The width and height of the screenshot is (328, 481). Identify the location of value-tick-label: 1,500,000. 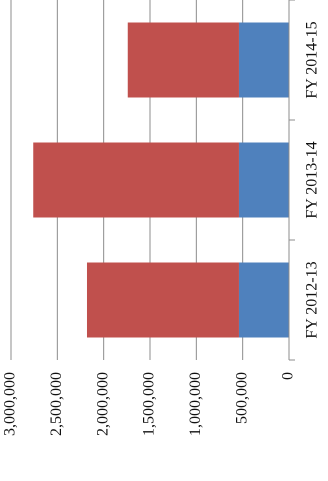
(149, 404).